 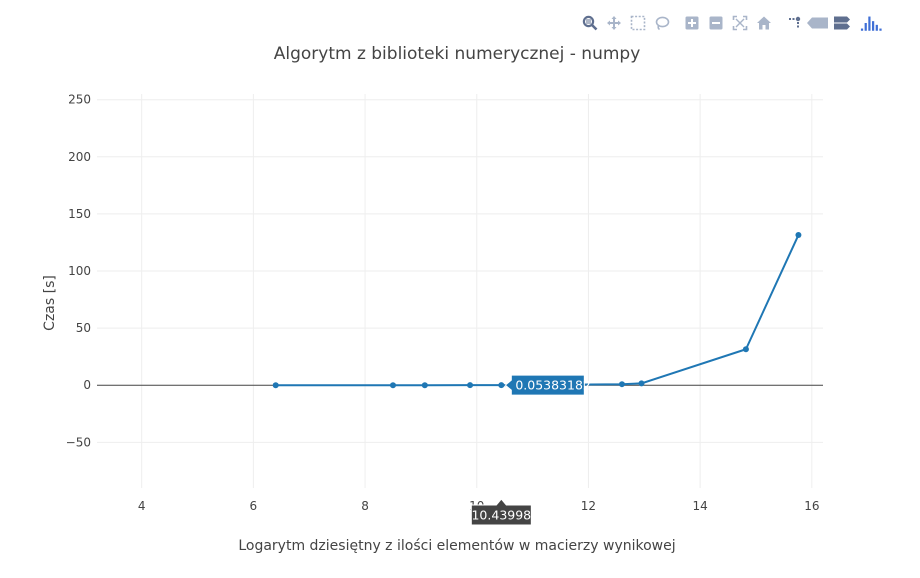 What do you see at coordinates (79, 271) in the screenshot?
I see `y-tick-label: 100` at bounding box center [79, 271].